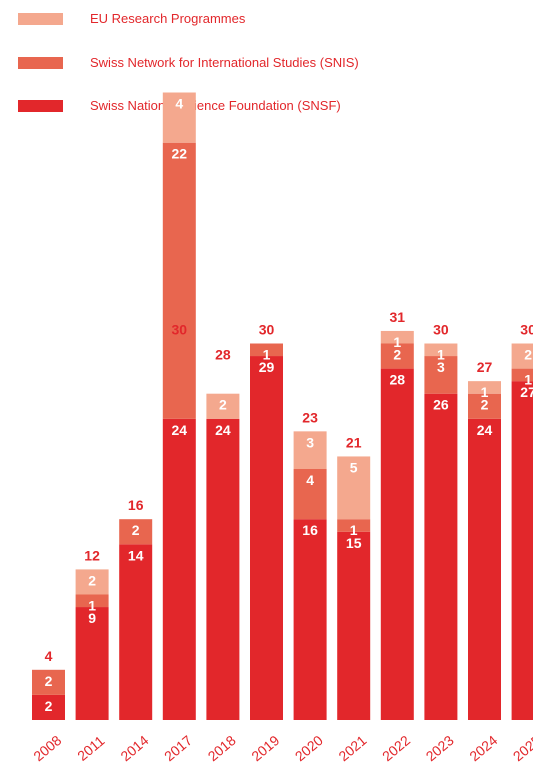 The height and width of the screenshot is (777, 533). I want to click on x-tick-label-2019: 2019, so click(265, 748).